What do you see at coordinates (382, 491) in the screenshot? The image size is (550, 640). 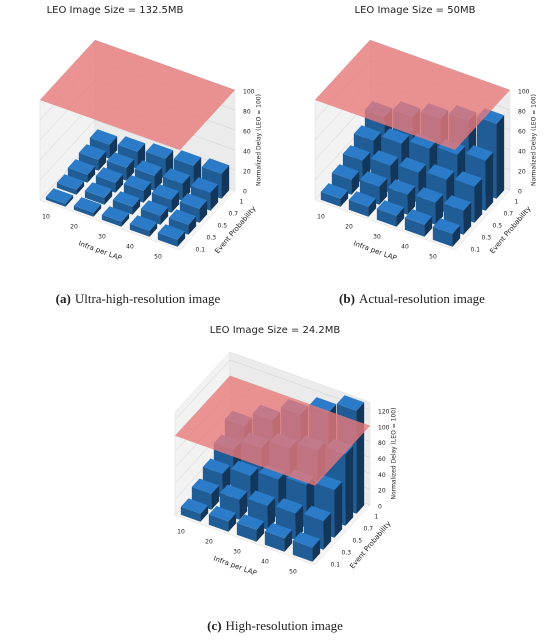 I see `z-tick-label: 20` at bounding box center [382, 491].